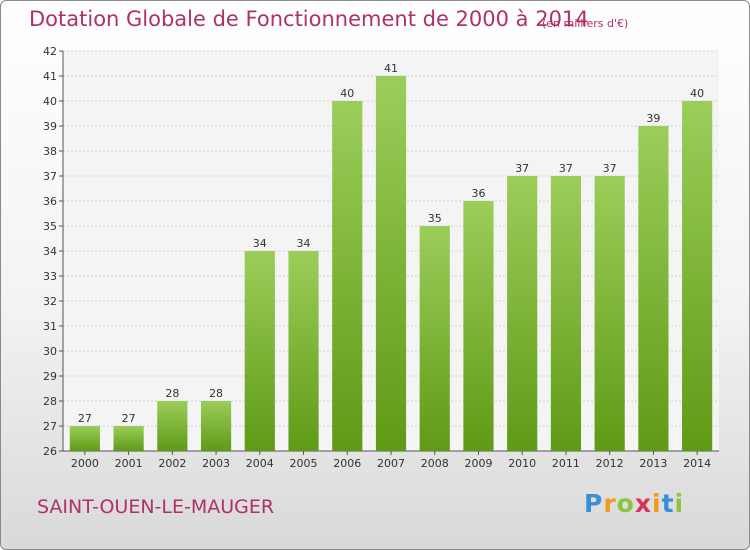 The width and height of the screenshot is (750, 550). What do you see at coordinates (50, 326) in the screenshot?
I see `y-tick-label: 31` at bounding box center [50, 326].